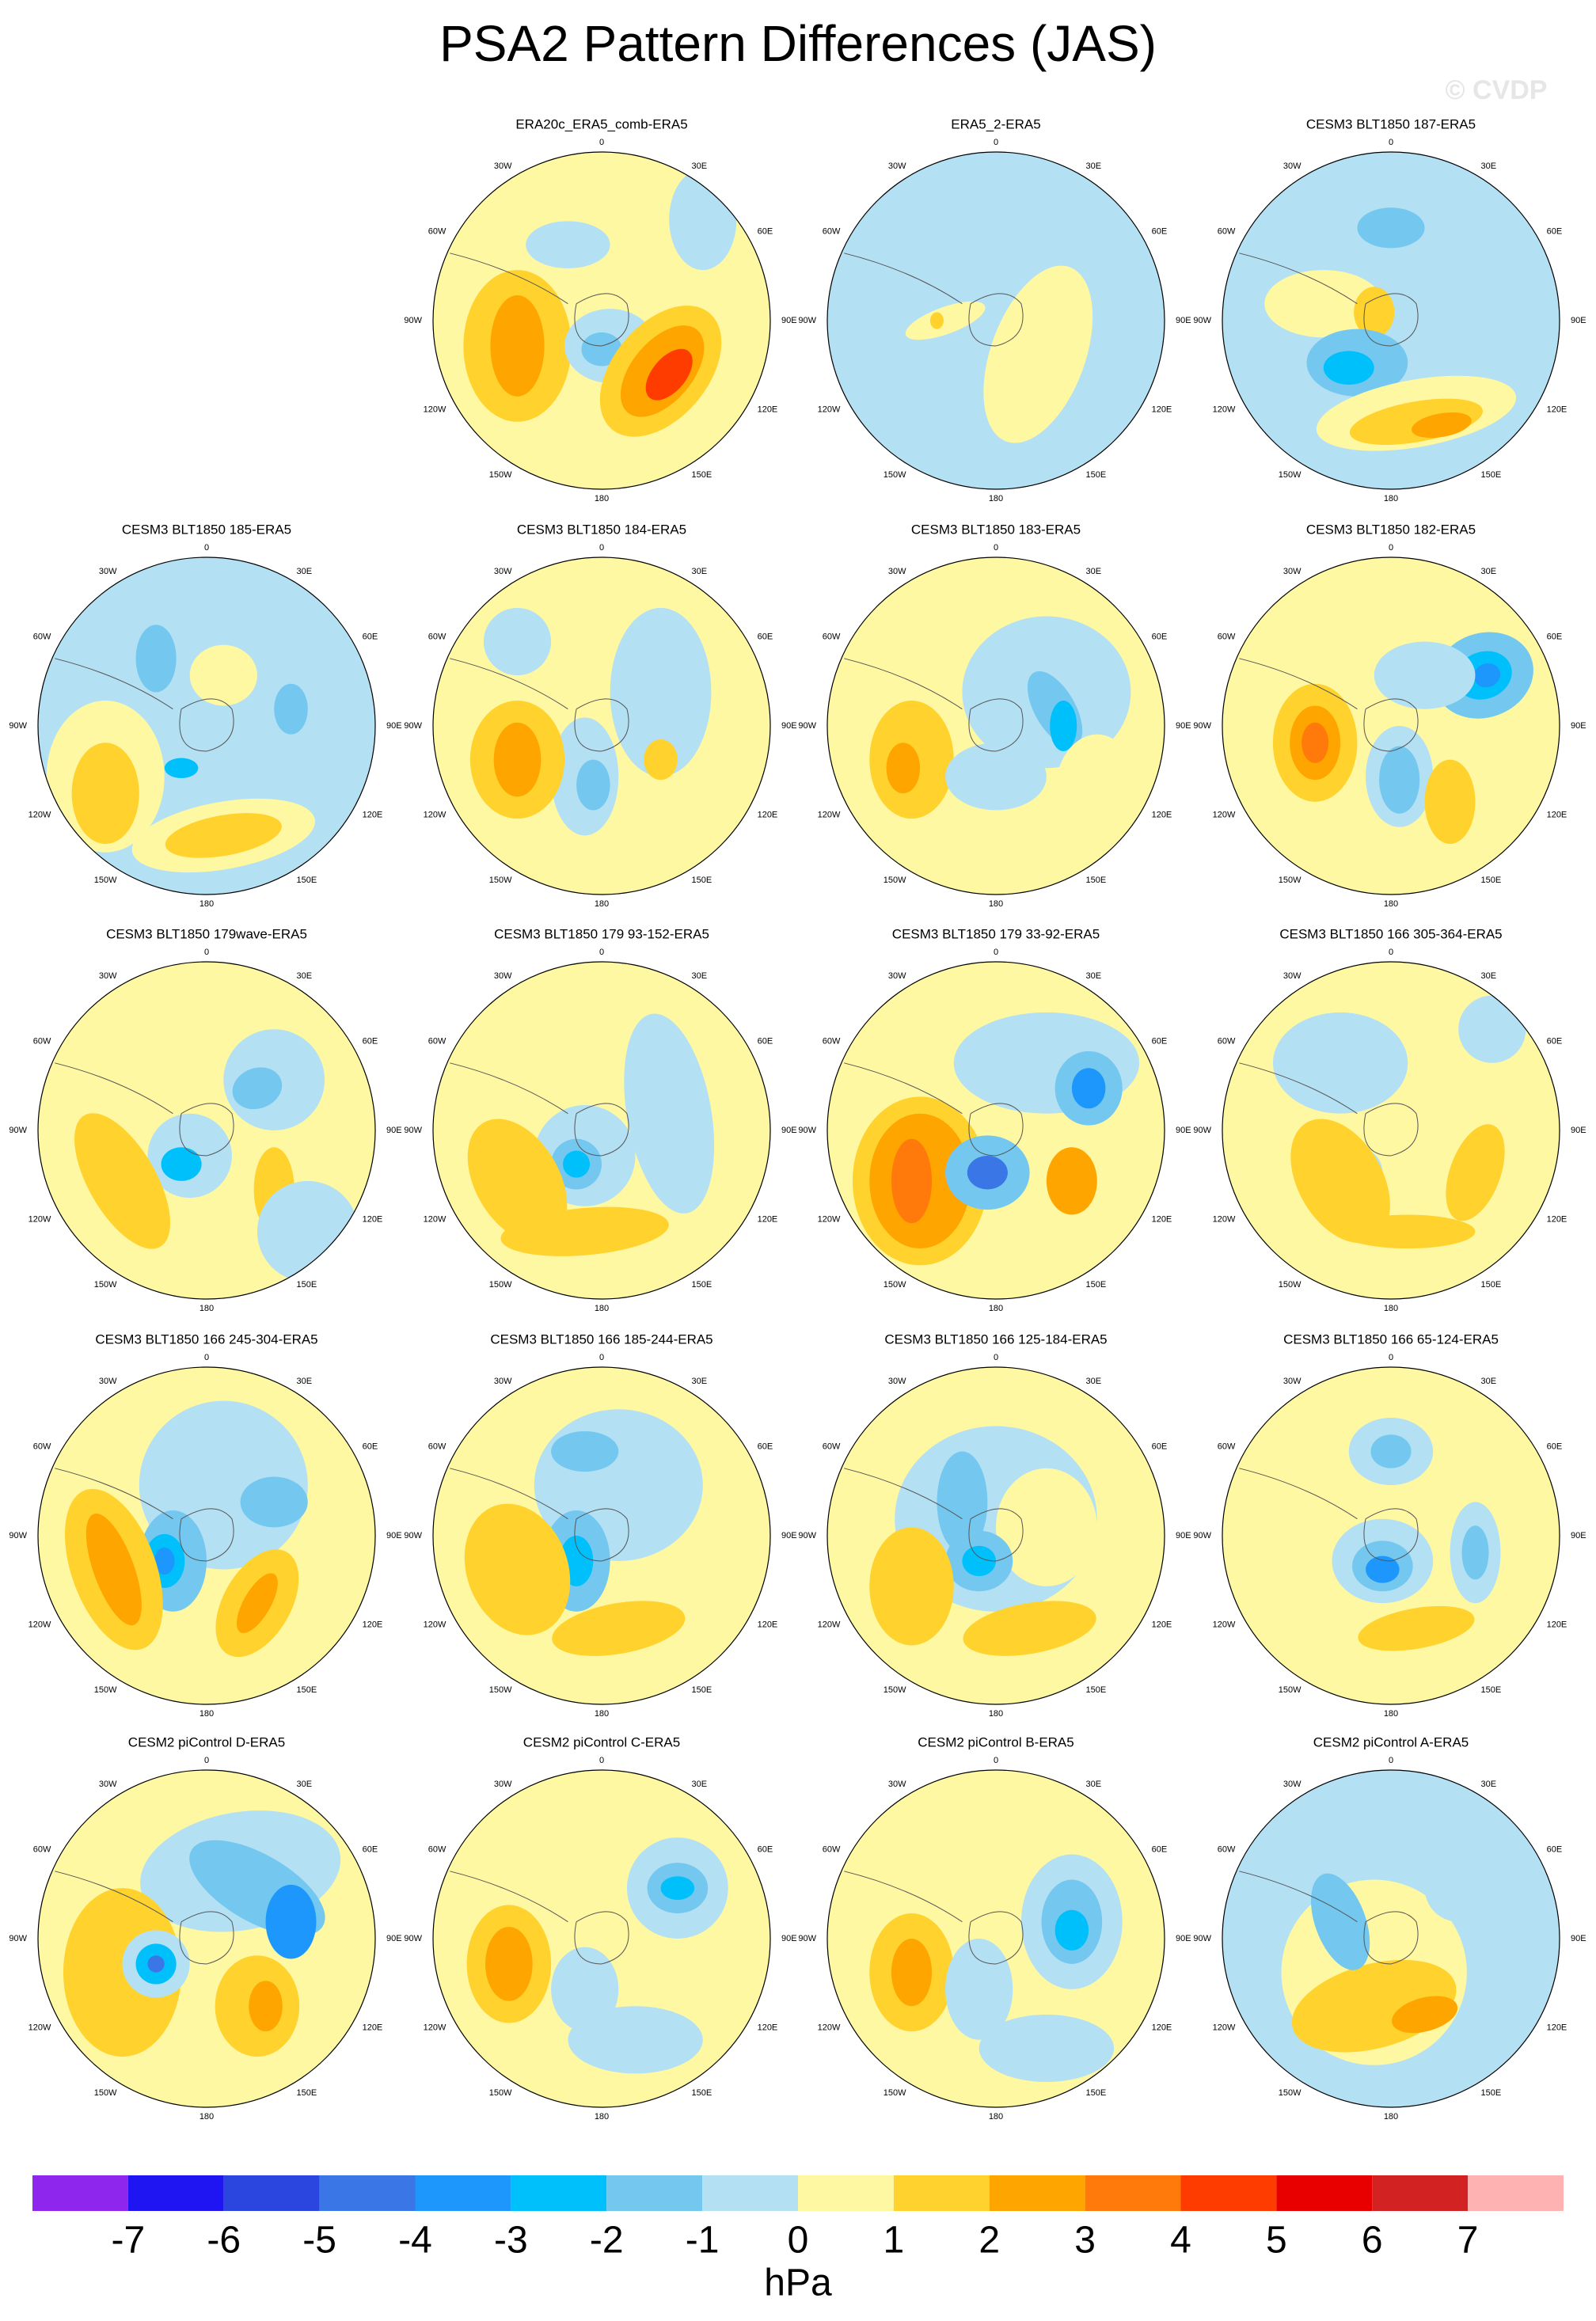  What do you see at coordinates (607, 2241) in the screenshot?
I see `colorbar-tick-label: -2` at bounding box center [607, 2241].